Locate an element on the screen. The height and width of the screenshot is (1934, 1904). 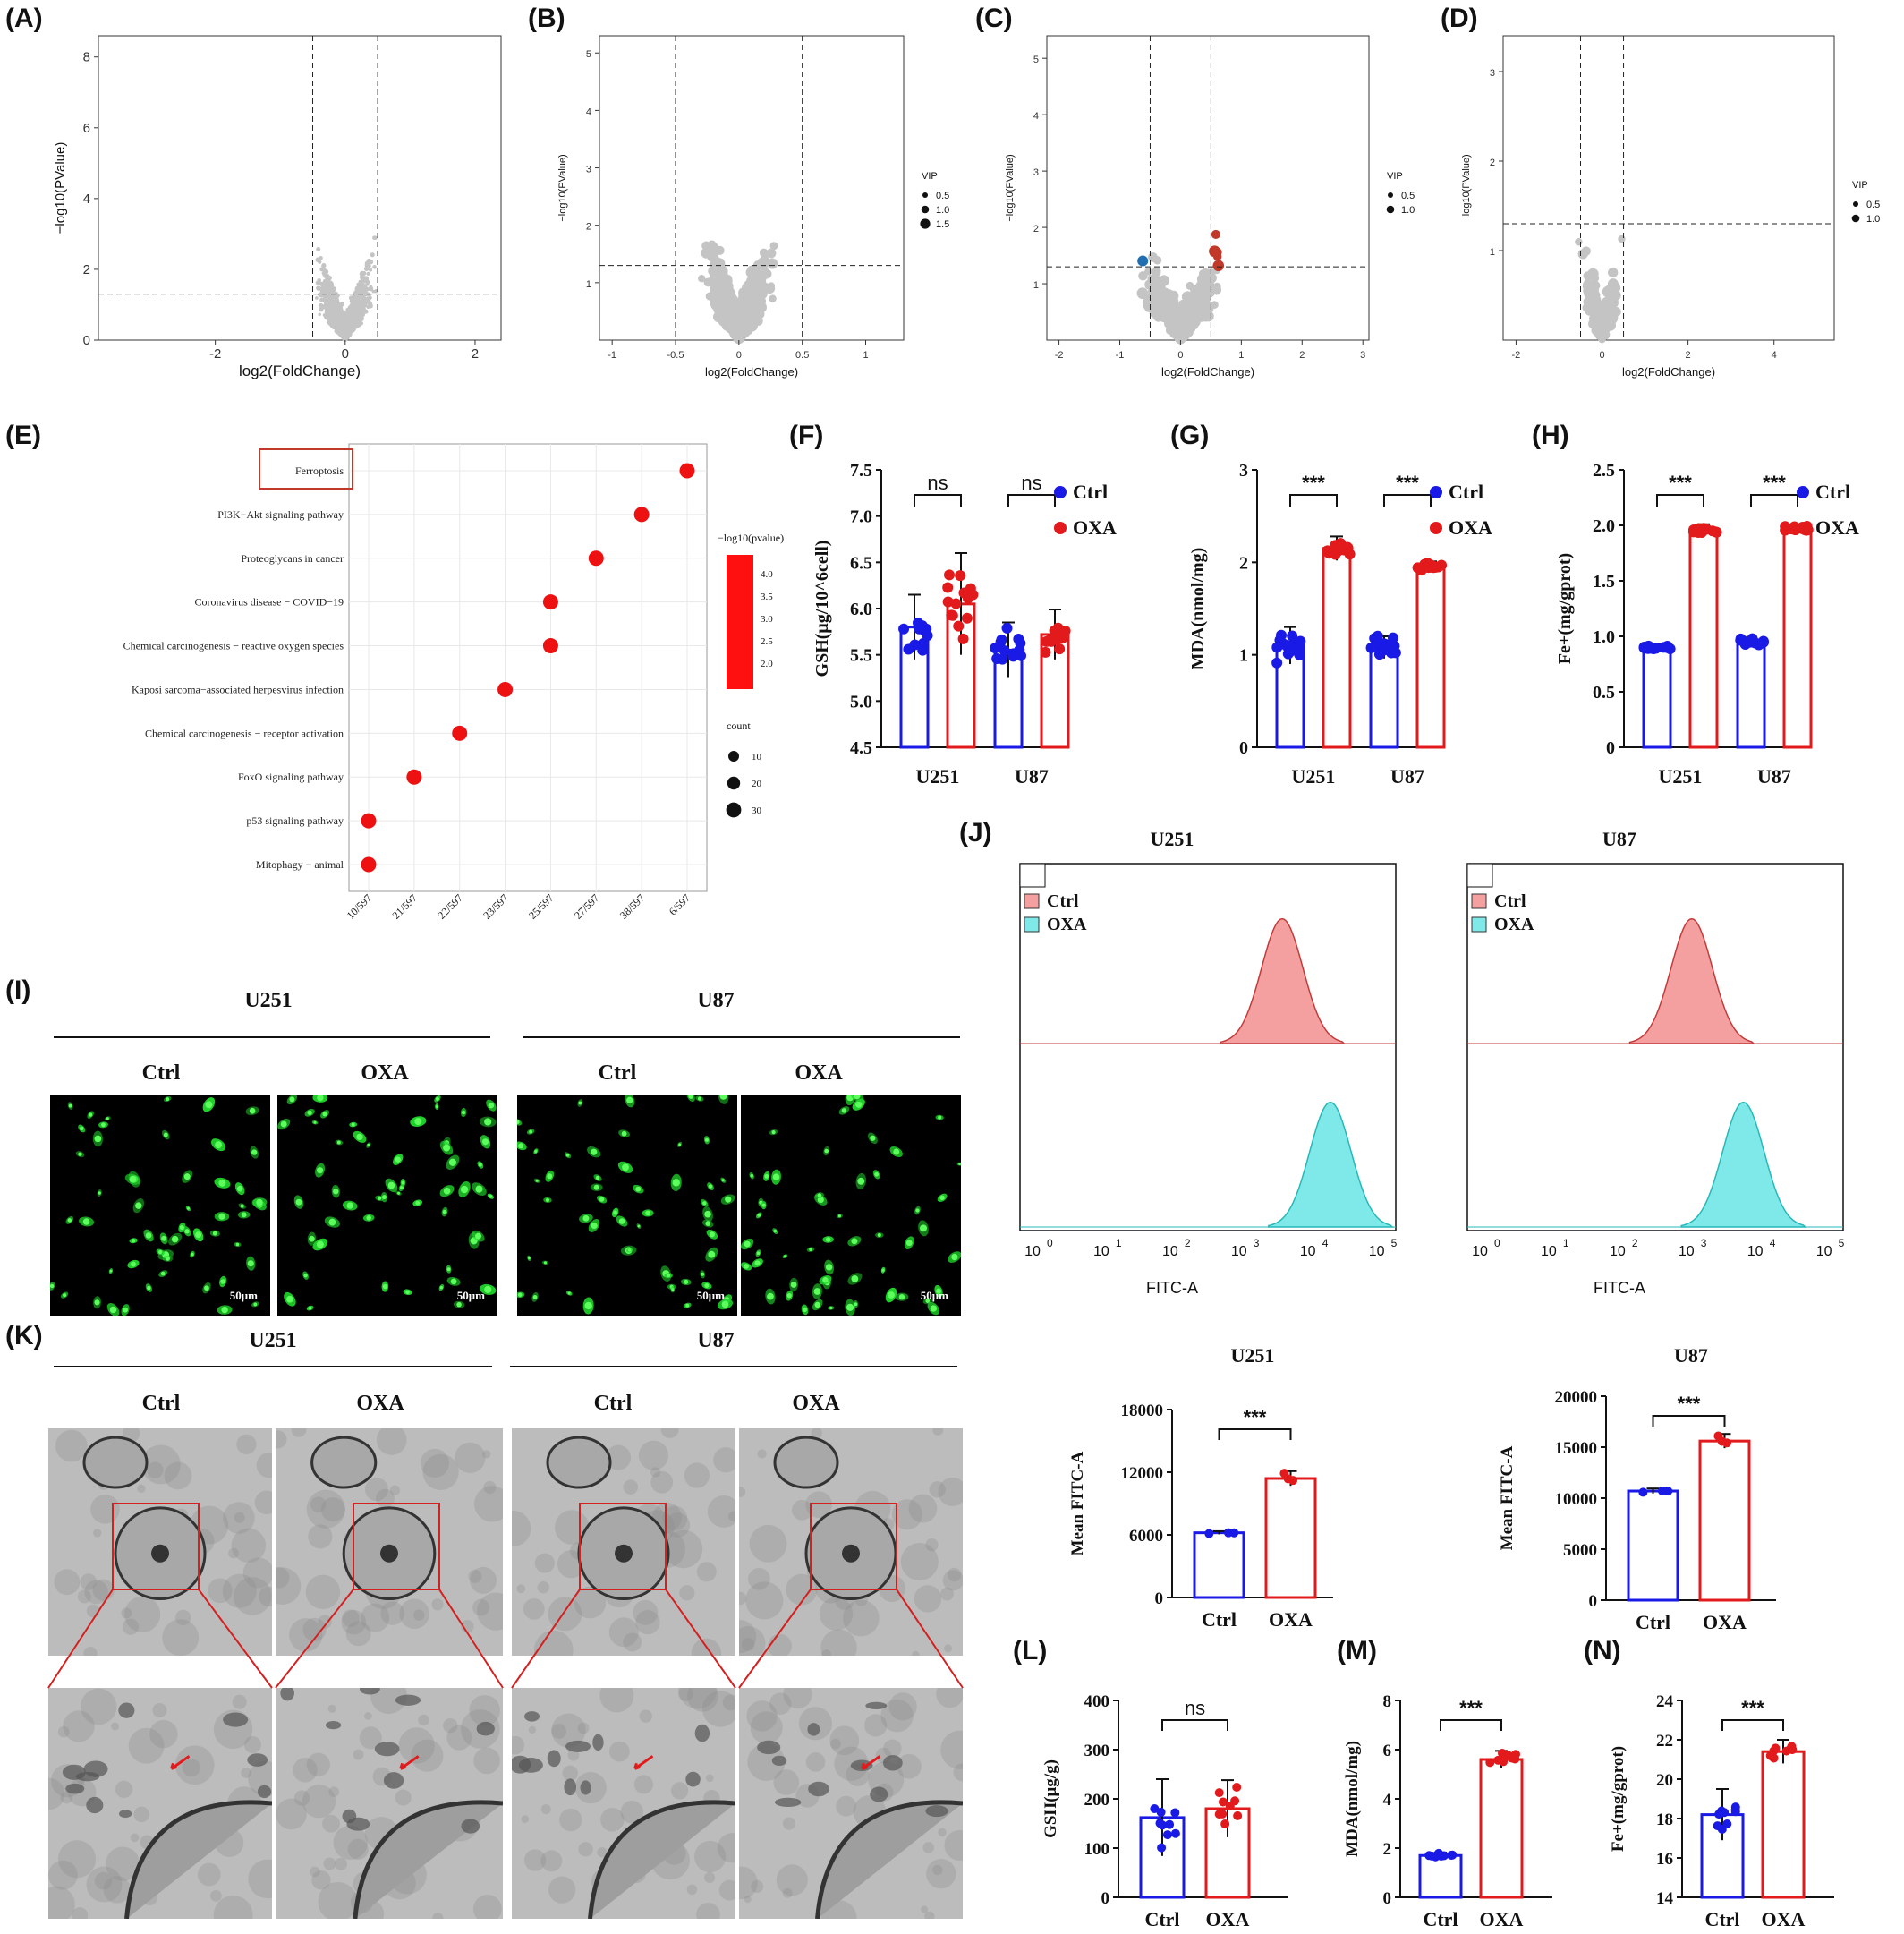
x-category-label: U251 is located at coordinates (1314, 776).